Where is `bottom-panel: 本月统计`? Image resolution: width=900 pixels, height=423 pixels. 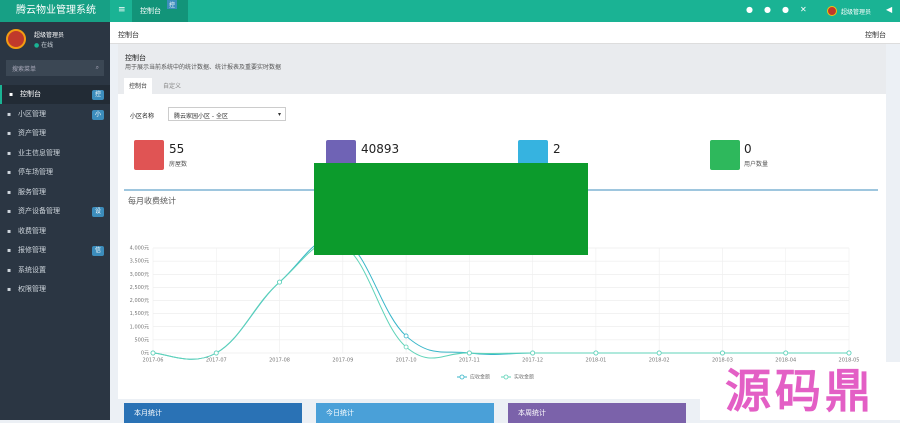
bottom-panel: 本月统计 is located at coordinates (213, 413).